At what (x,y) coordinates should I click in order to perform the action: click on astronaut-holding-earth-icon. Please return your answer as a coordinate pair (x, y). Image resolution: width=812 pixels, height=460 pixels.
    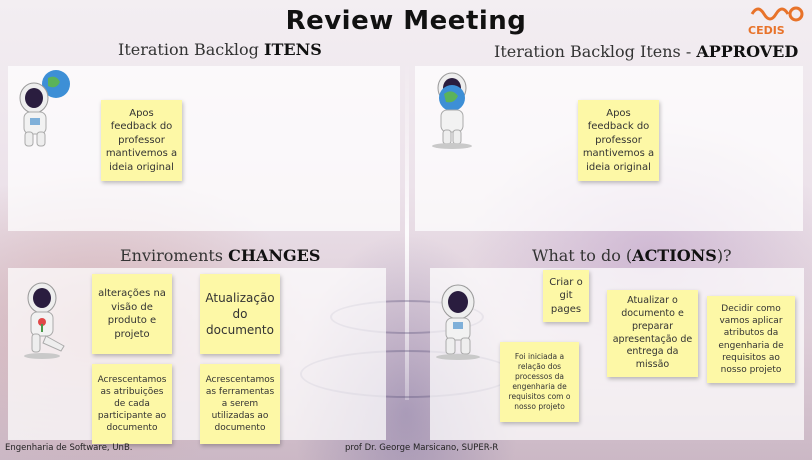
    Looking at the image, I should click on (452, 109).